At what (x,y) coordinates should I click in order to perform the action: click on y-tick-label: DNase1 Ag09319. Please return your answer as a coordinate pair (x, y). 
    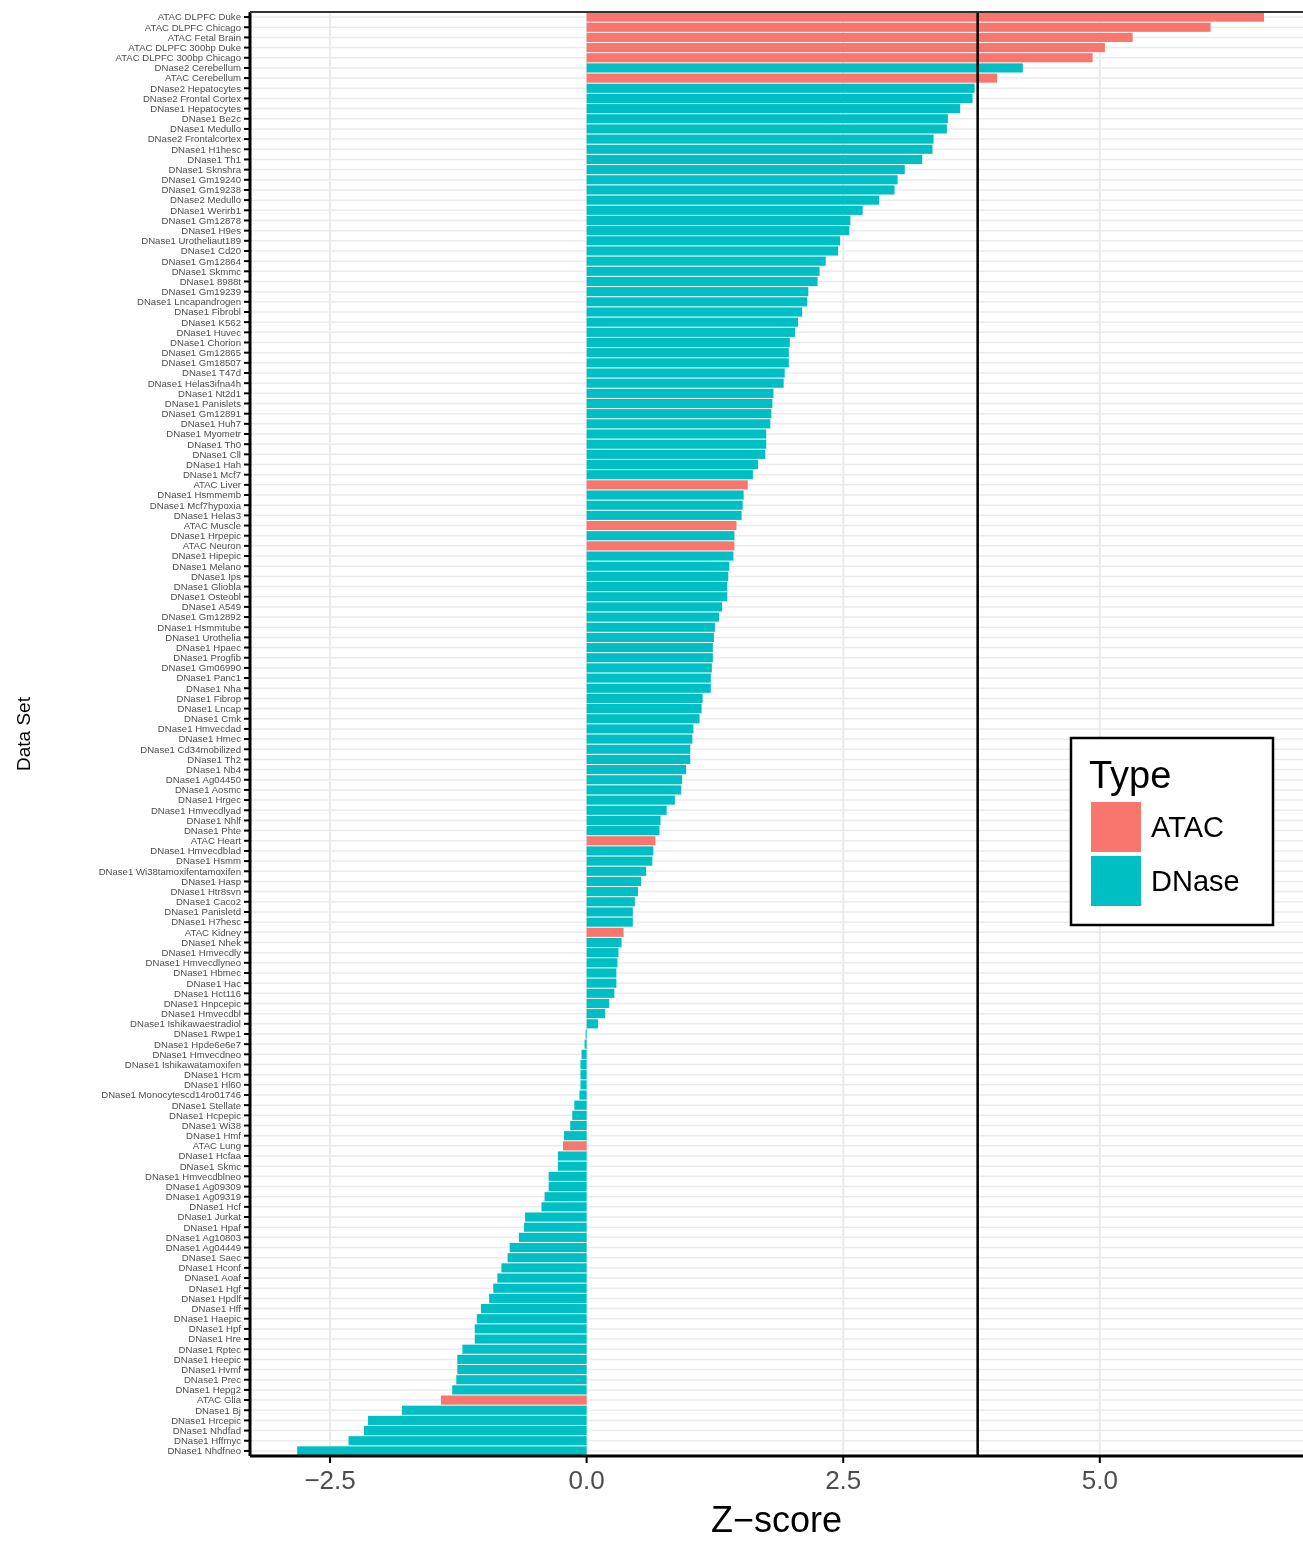
    Looking at the image, I should click on (203, 1197).